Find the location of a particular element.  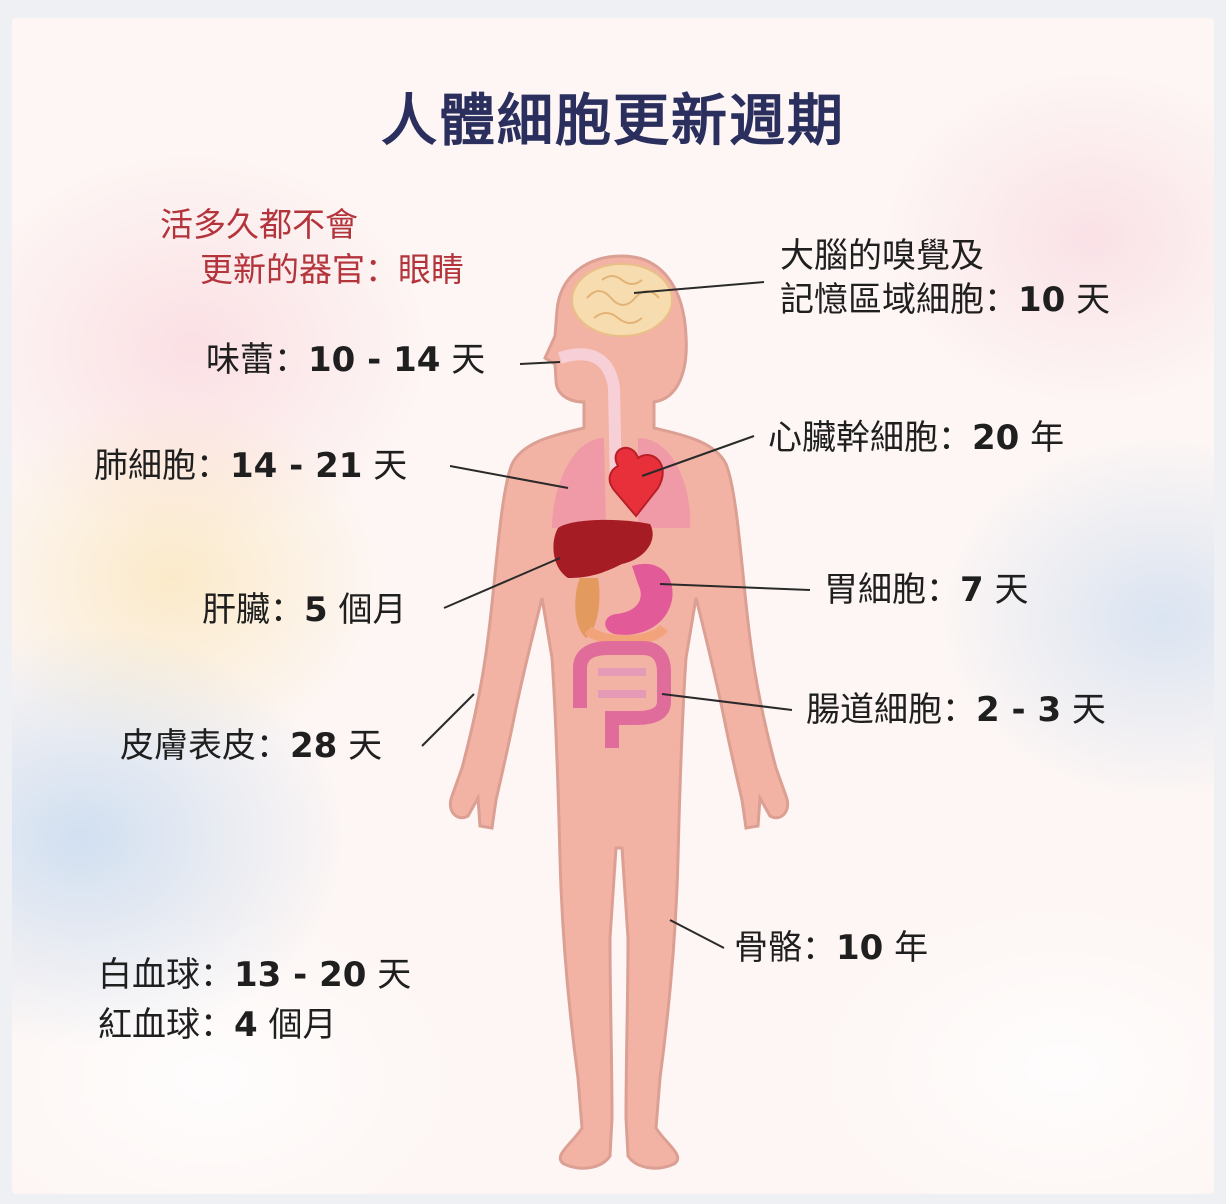

label-lung: 肺細胞：14 - 21 天 is located at coordinates (250, 466).